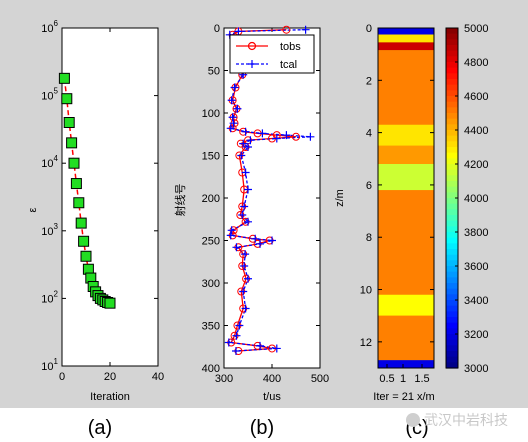 This screenshot has height=442, width=528. What do you see at coordinates (476, 335) in the screenshot?
I see `colorbar-tick-label: 3200` at bounding box center [476, 335].